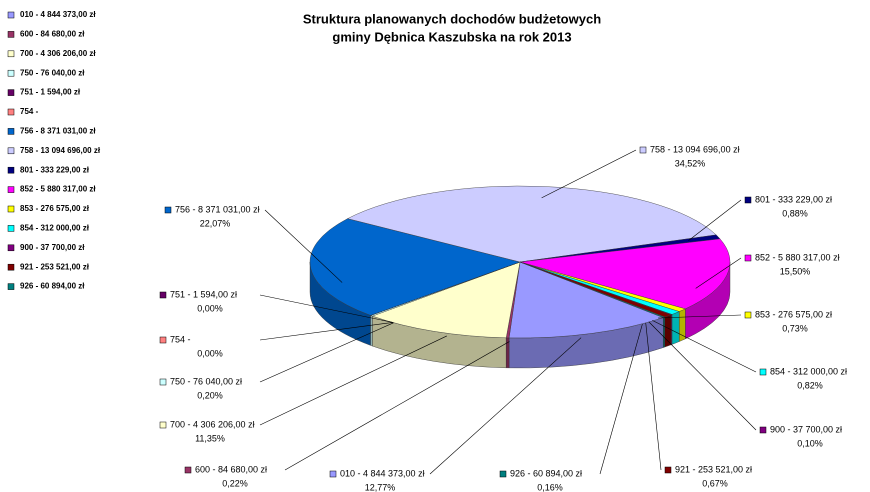 This screenshot has width=870, height=492. What do you see at coordinates (210, 395) in the screenshot?
I see `callout-percent: 0,20%` at bounding box center [210, 395].